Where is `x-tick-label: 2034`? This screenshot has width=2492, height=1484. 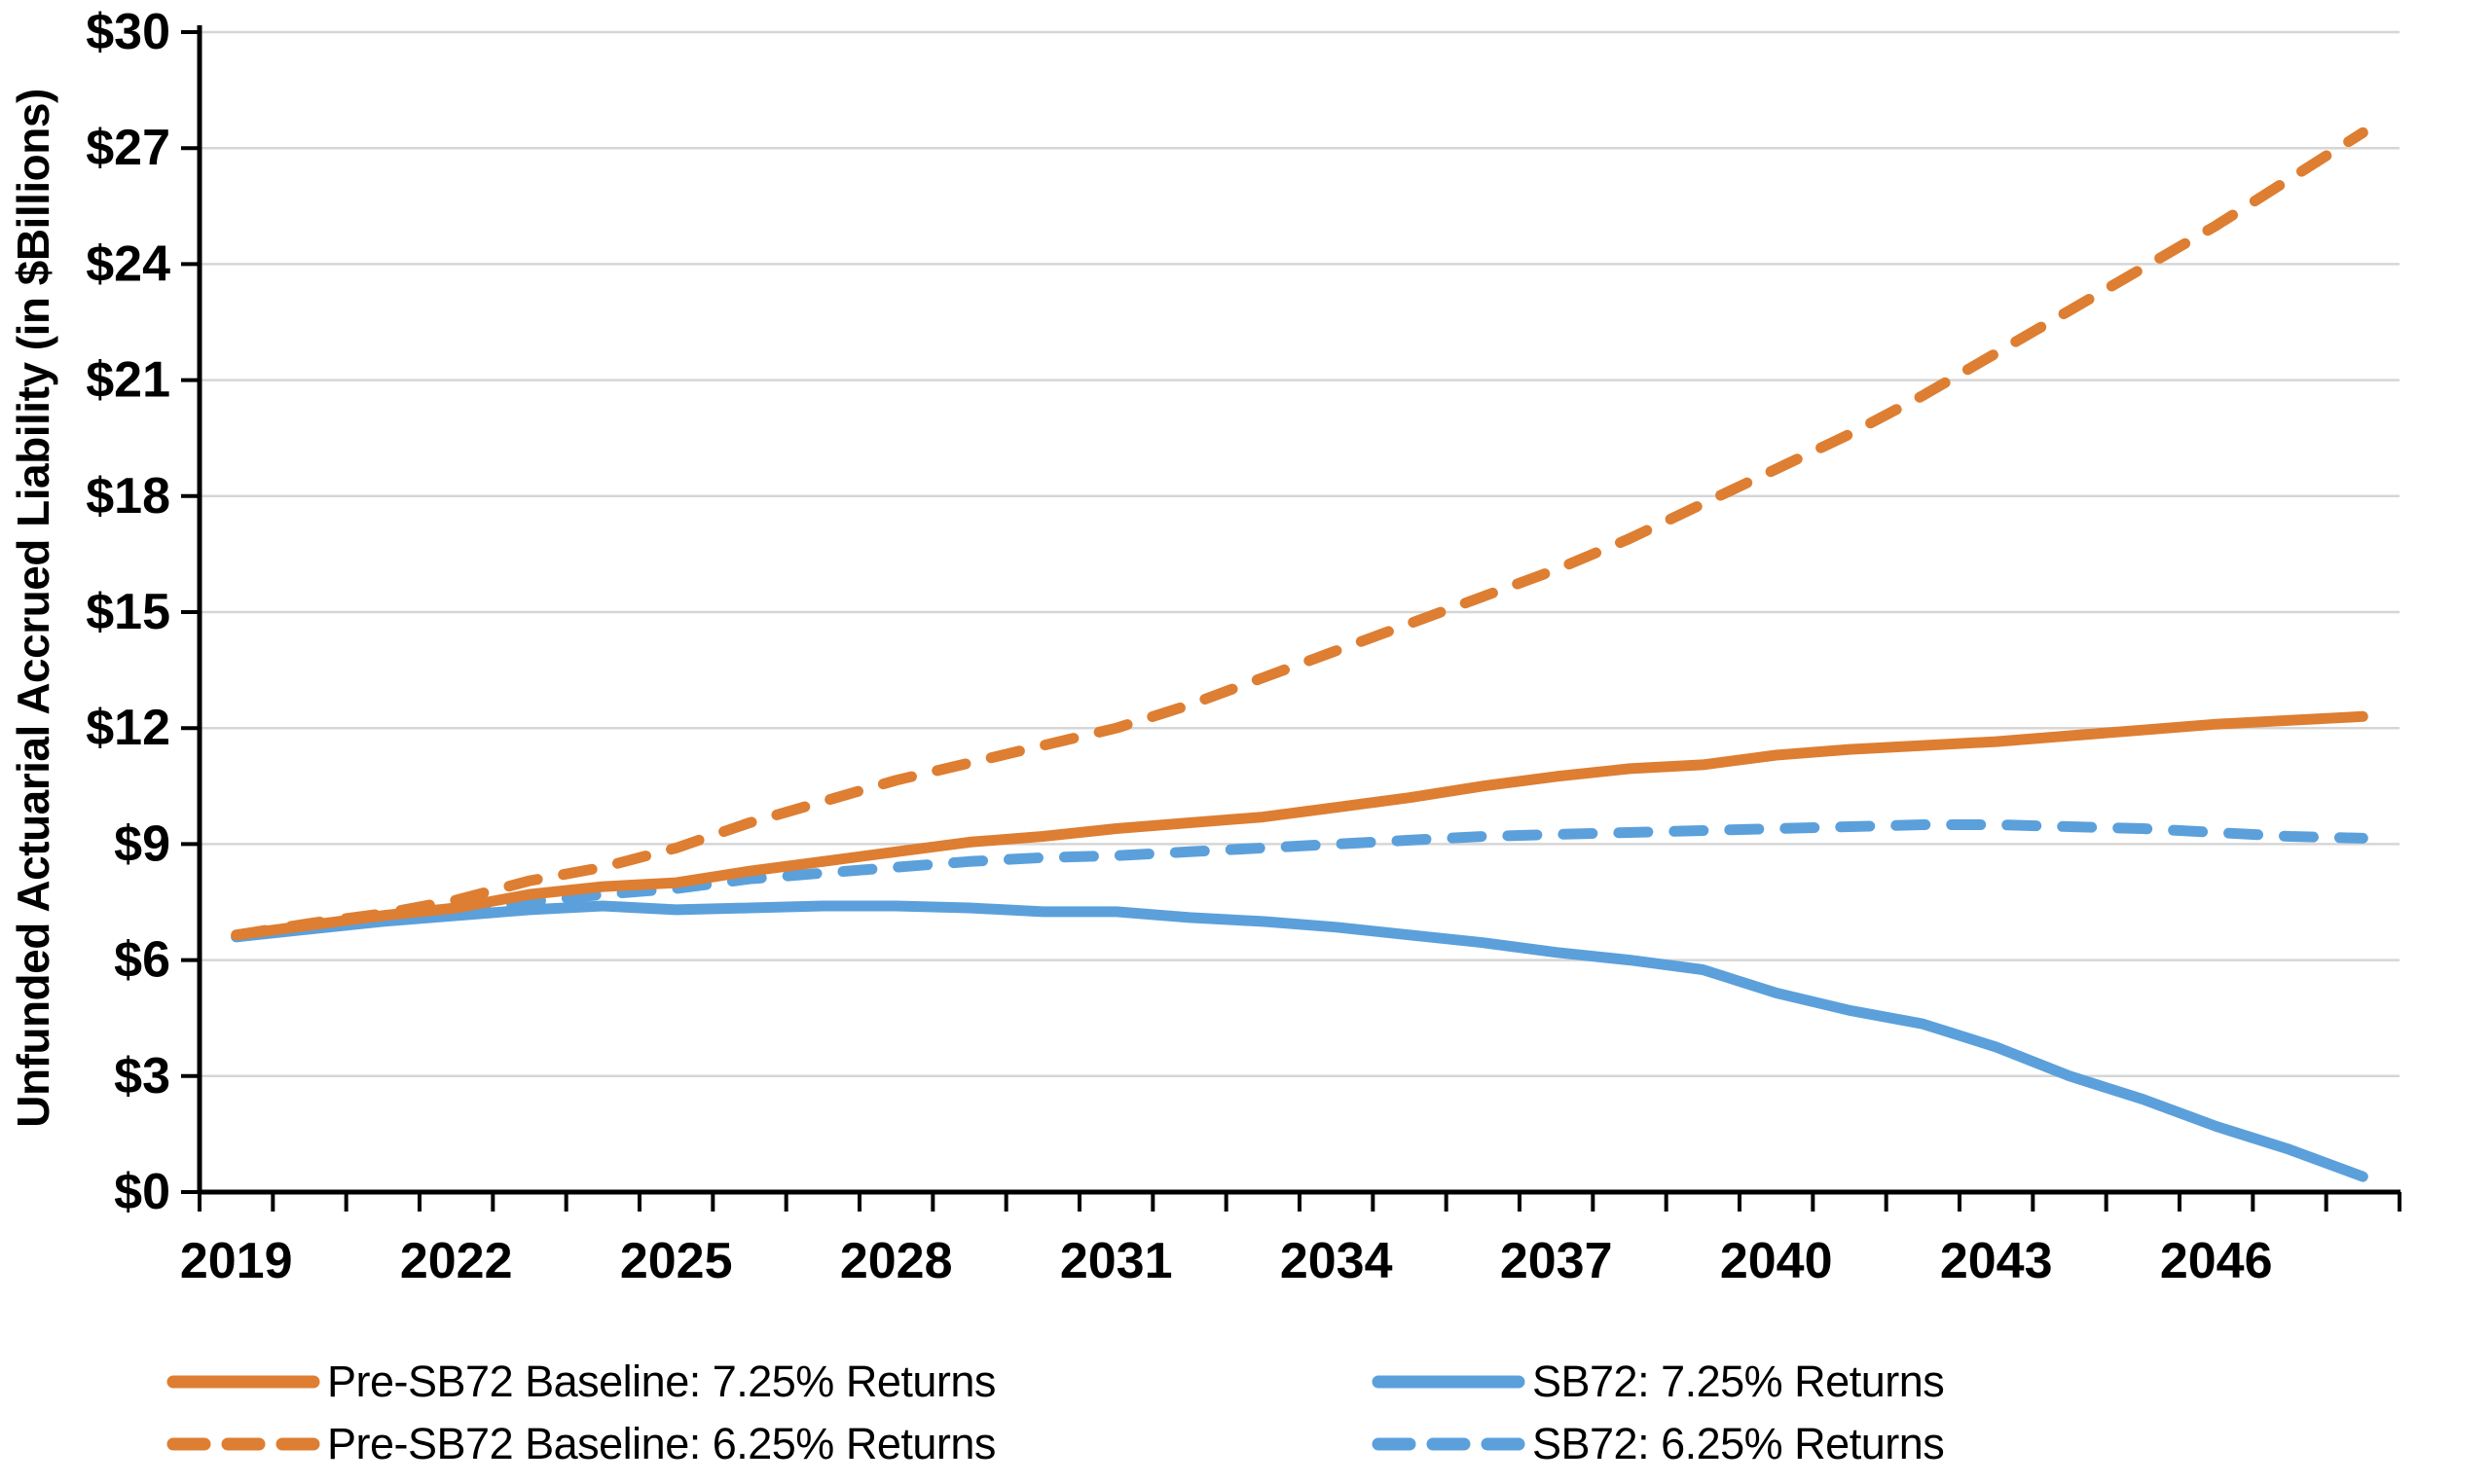
x-tick-label: 2034 is located at coordinates (1336, 1261).